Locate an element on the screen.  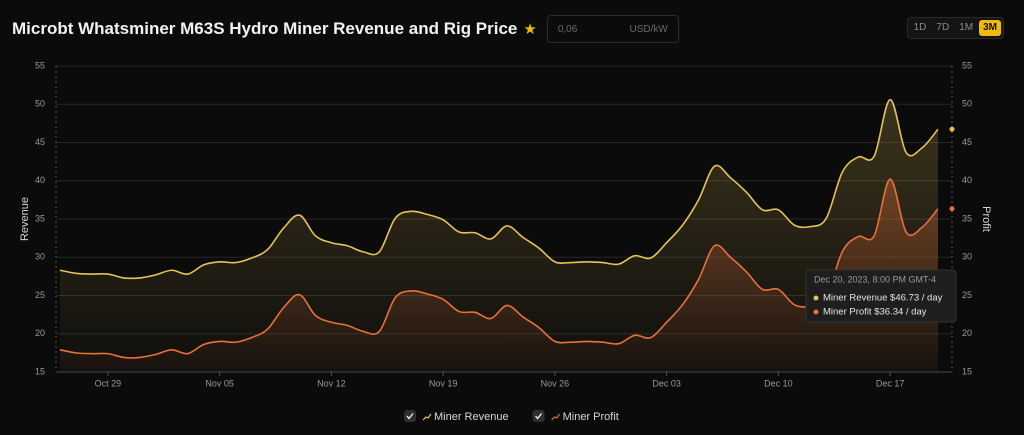
y2-tick-label: 30 is located at coordinates (967, 257).